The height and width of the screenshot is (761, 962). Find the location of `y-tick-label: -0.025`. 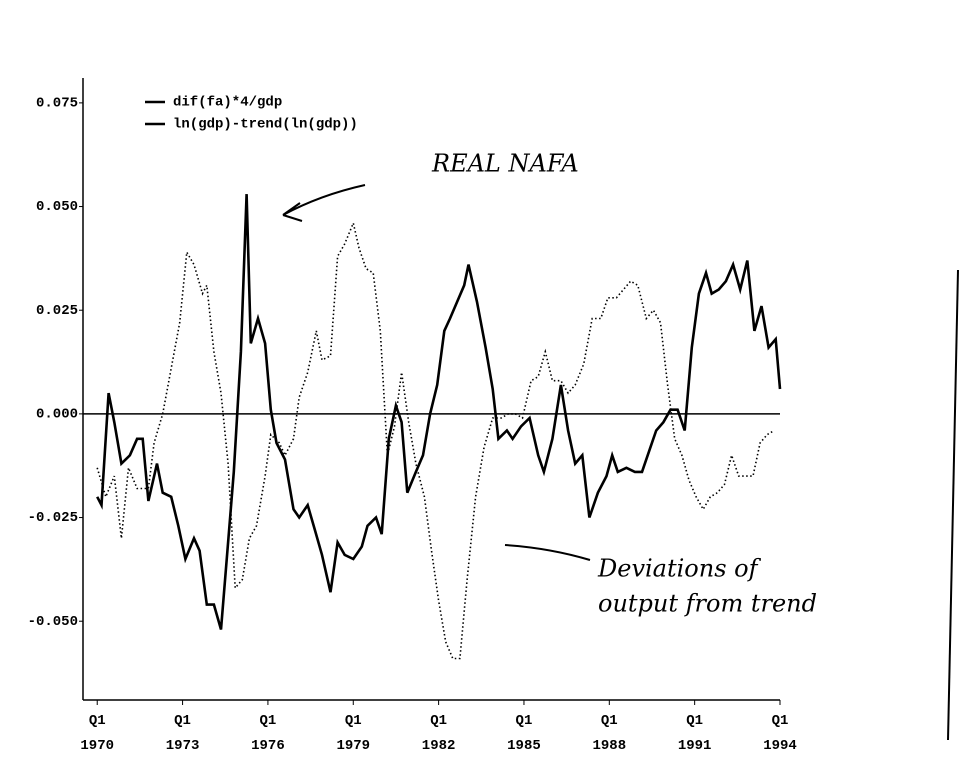

y-tick-label: -0.025 is located at coordinates (53, 518).